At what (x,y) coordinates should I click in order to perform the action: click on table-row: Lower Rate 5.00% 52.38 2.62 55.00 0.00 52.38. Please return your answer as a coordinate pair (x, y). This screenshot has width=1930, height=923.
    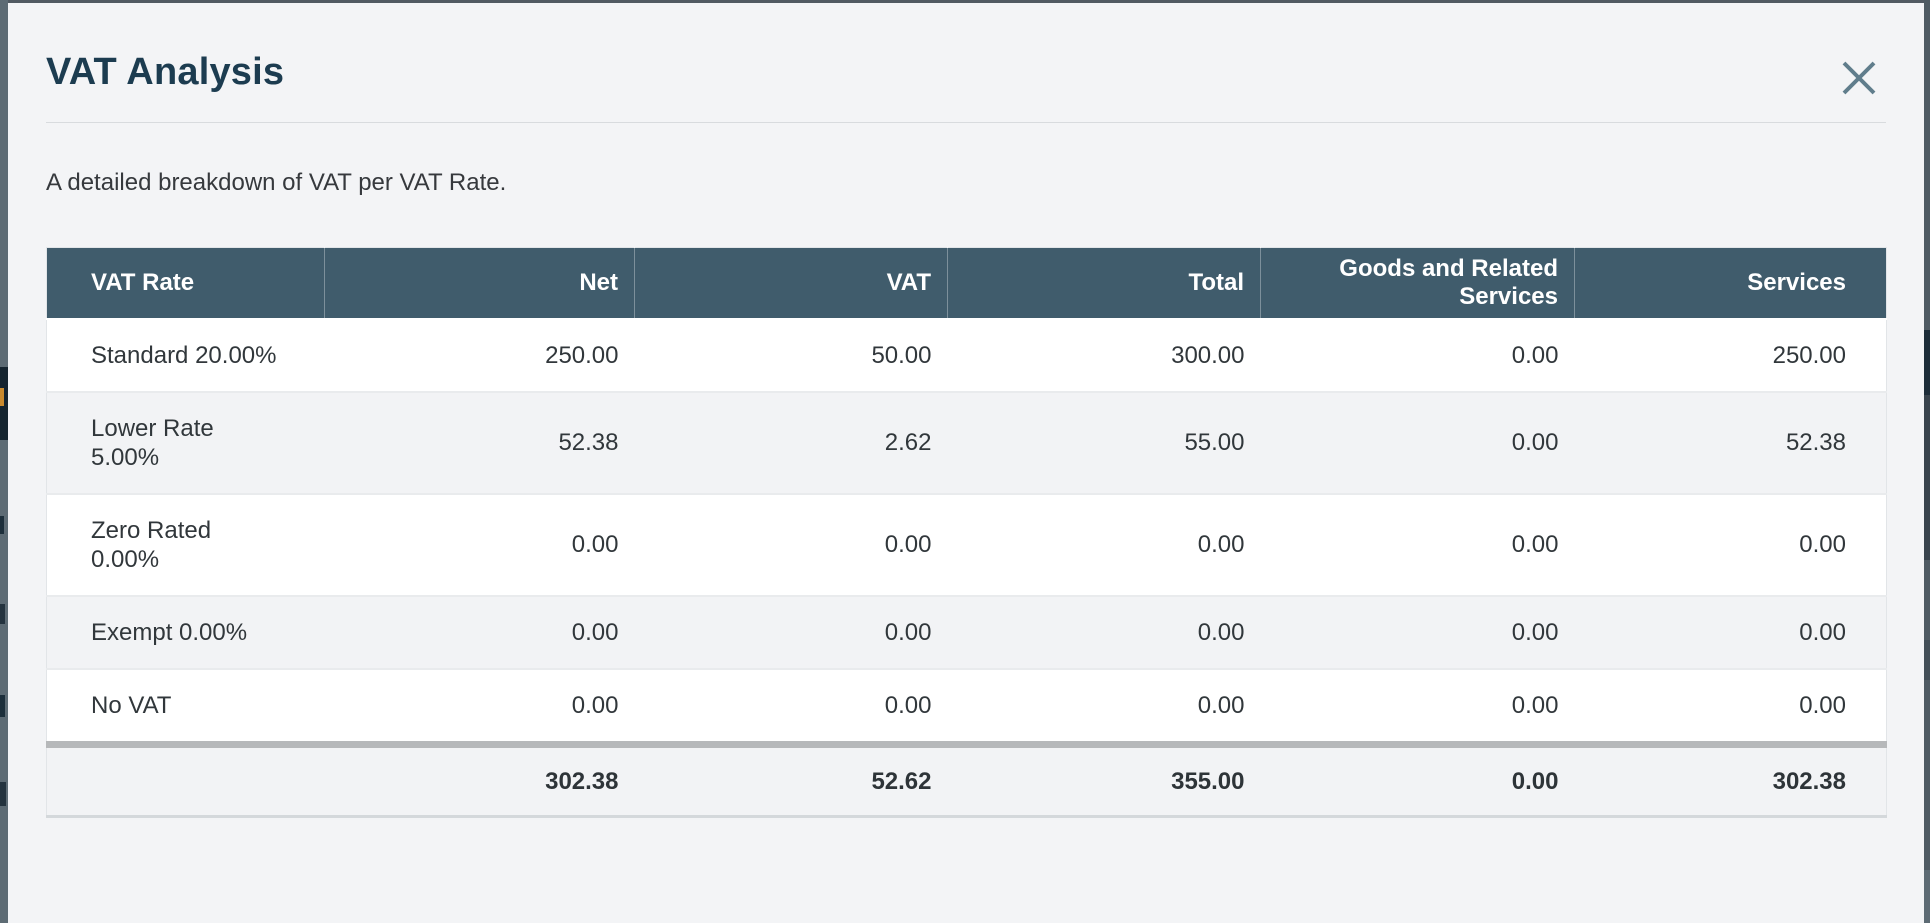
    Looking at the image, I should click on (966, 442).